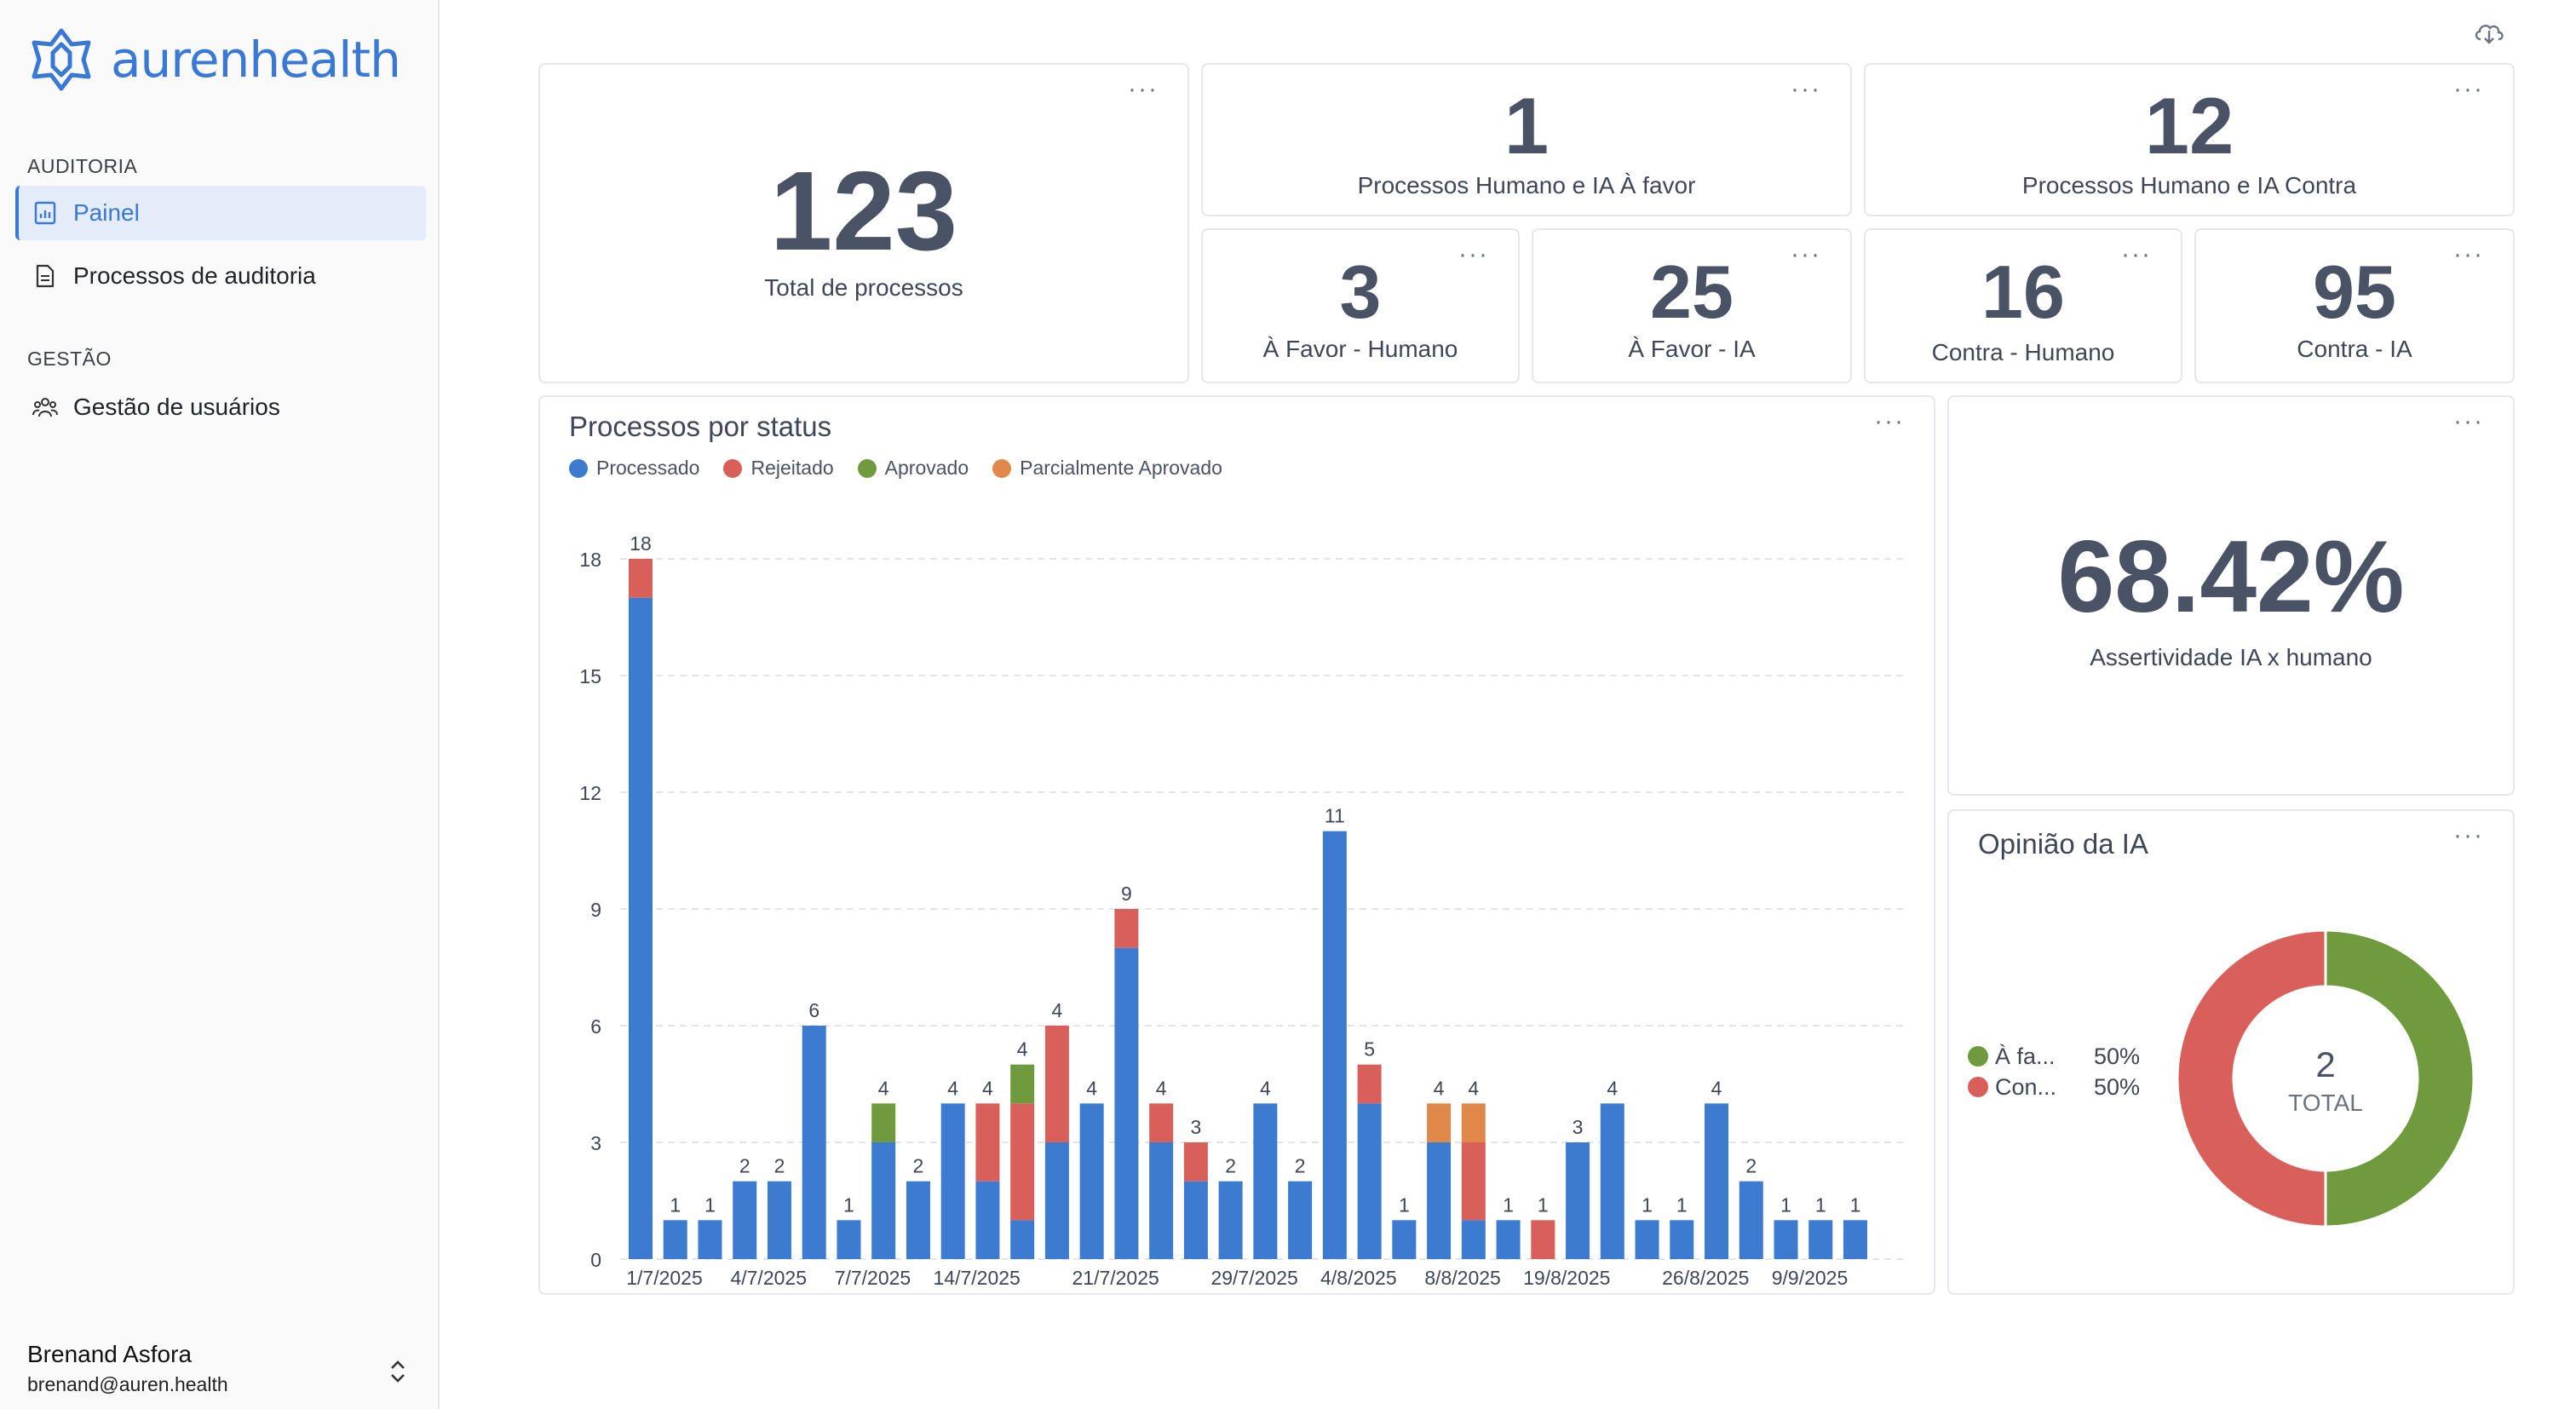  I want to click on legend-label: Aprovado, so click(926, 468).